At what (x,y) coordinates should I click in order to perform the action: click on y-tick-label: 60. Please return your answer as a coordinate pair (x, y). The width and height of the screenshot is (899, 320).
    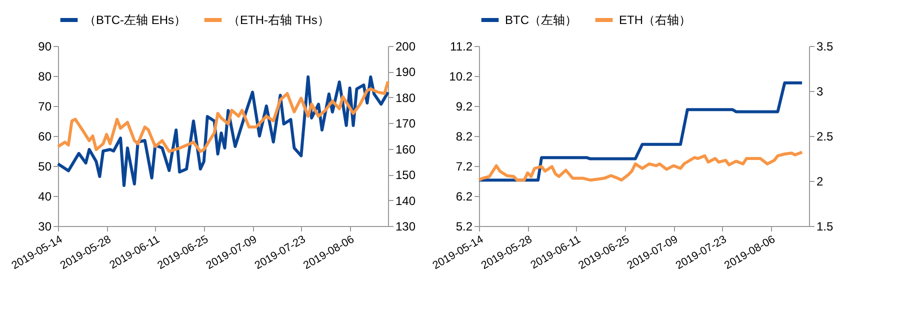
    Looking at the image, I should click on (45, 137).